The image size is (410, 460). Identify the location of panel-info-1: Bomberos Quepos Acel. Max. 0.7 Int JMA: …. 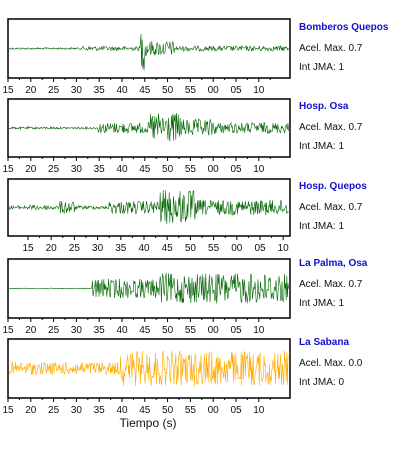
(354, 47).